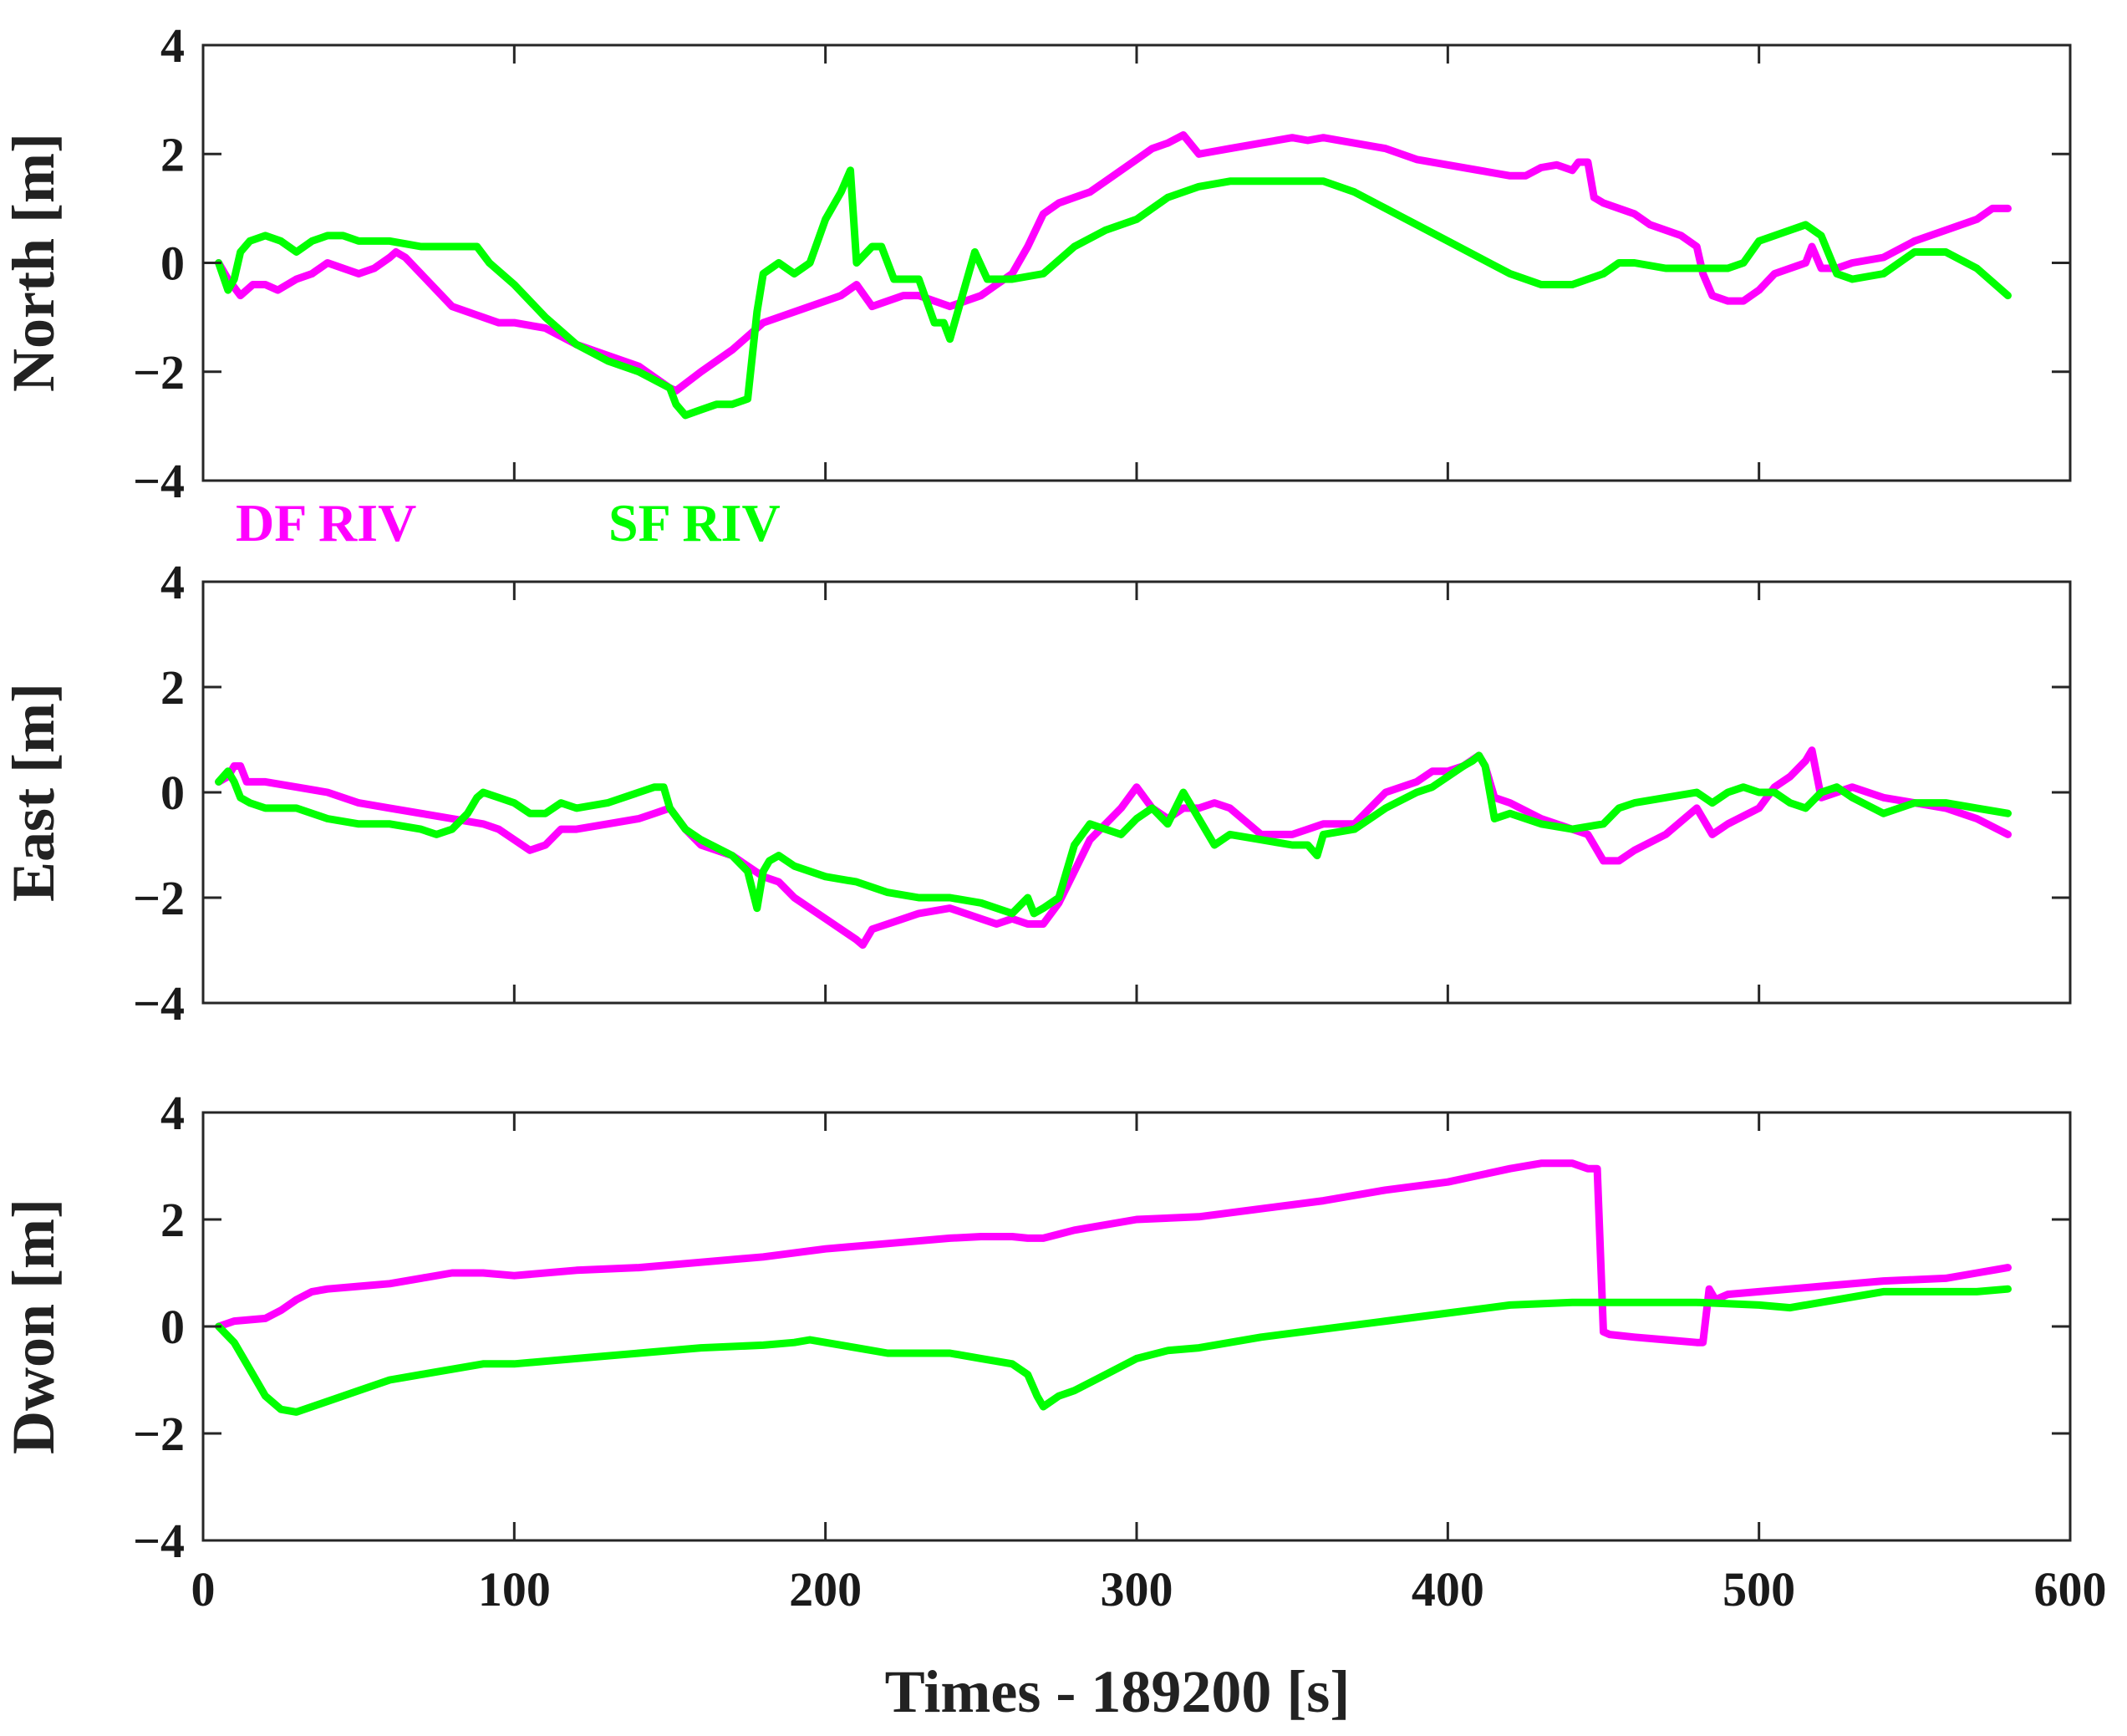  What do you see at coordinates (159, 481) in the screenshot?
I see `y-tick-label-north: −4` at bounding box center [159, 481].